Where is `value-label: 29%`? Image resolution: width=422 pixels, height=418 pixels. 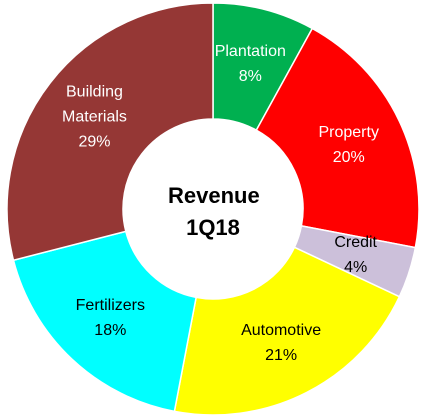 value-label: 29% is located at coordinates (94, 142).